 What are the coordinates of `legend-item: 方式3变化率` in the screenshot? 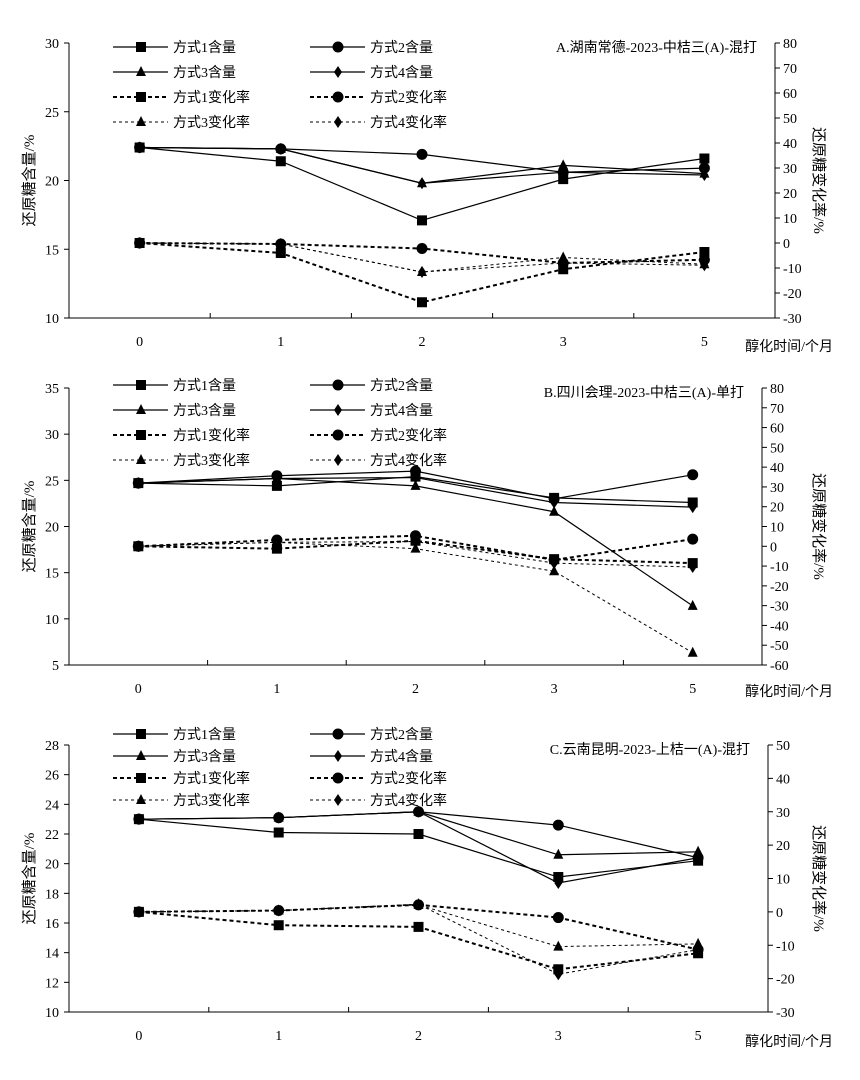 It's located at (181, 800).